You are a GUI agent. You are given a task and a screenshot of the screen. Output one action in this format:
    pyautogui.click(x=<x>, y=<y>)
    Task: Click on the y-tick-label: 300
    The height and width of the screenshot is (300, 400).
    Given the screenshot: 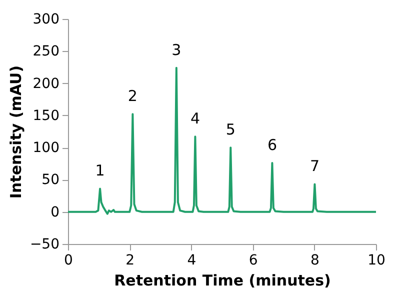 What is the action you would take?
    pyautogui.click(x=46, y=20)
    